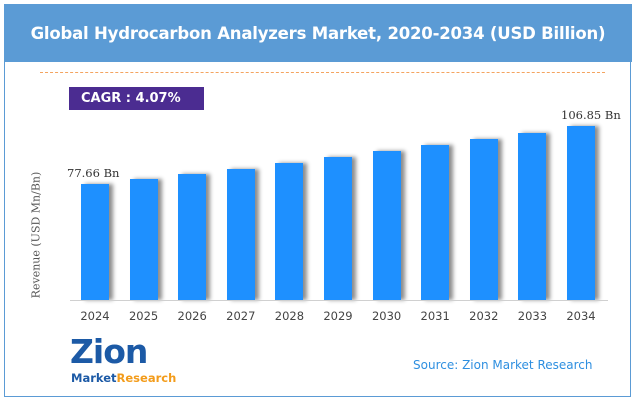 This screenshot has width=636, height=403. What do you see at coordinates (581, 212) in the screenshot?
I see `bar-2034` at bounding box center [581, 212].